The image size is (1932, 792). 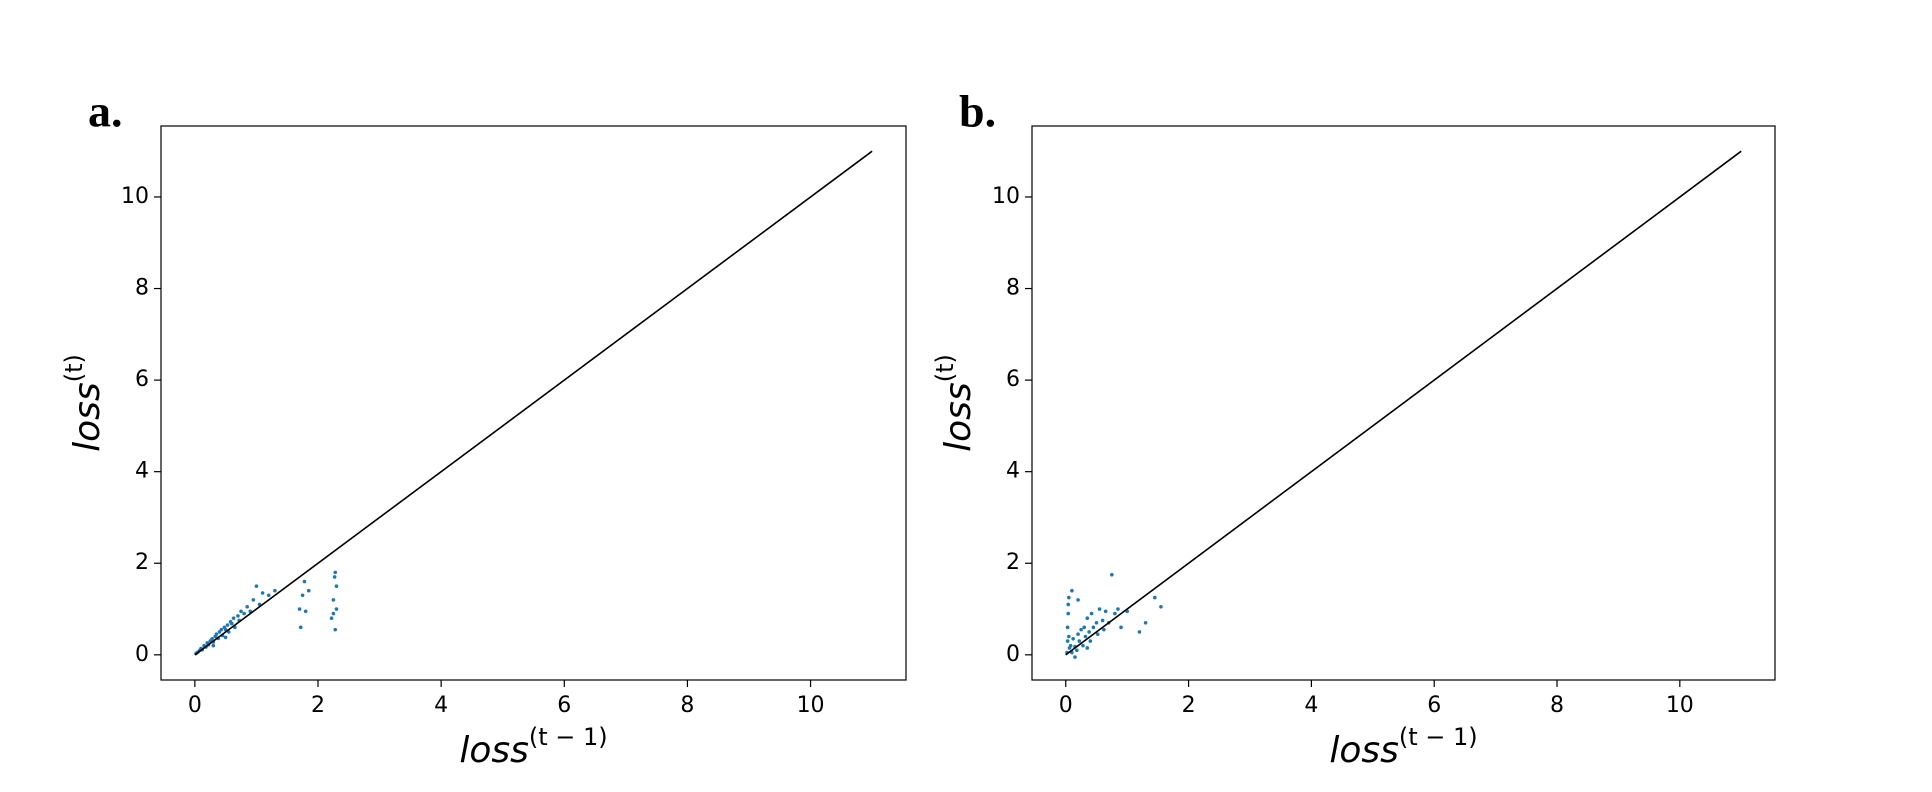 I want to click on x-axis-label-base: loss, so click(x=1364, y=750).